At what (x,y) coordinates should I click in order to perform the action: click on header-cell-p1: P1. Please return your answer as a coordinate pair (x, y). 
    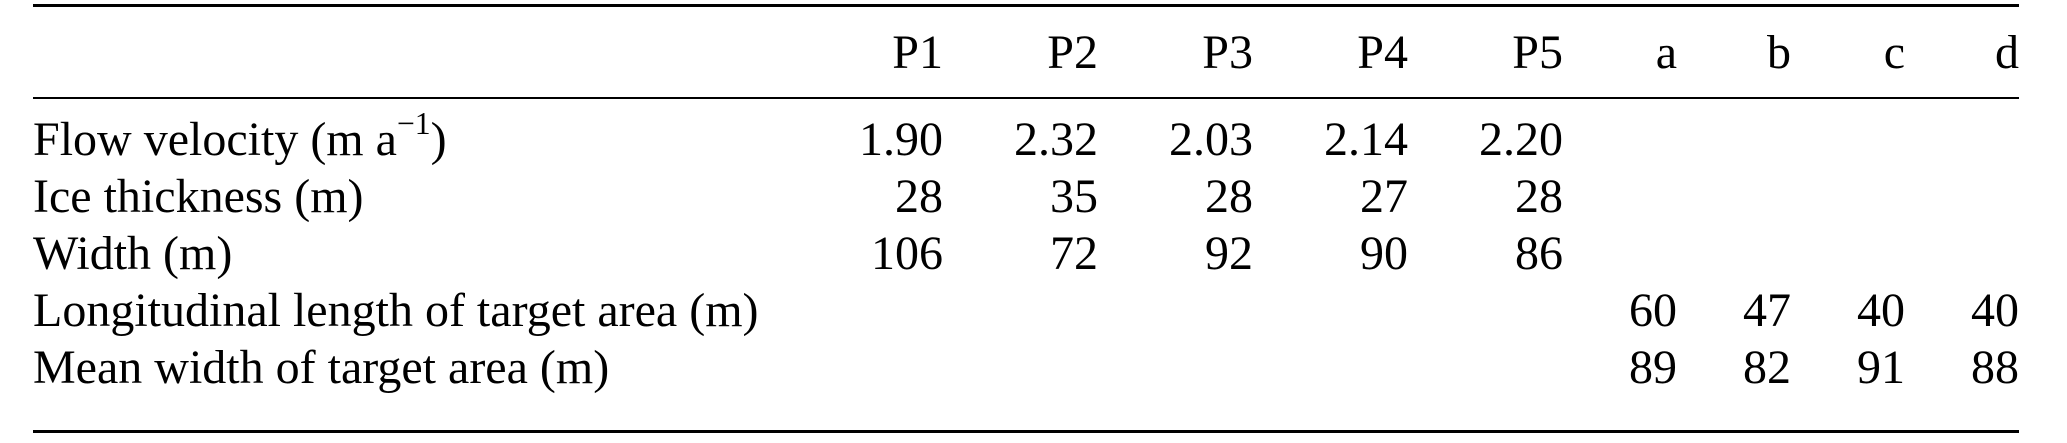
    Looking at the image, I should click on (917, 52).